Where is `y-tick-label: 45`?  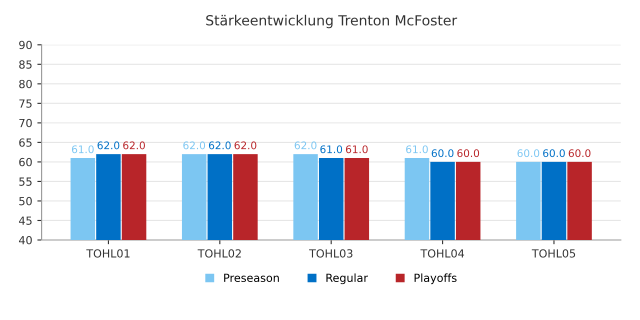 y-tick-label: 45 is located at coordinates (25, 220).